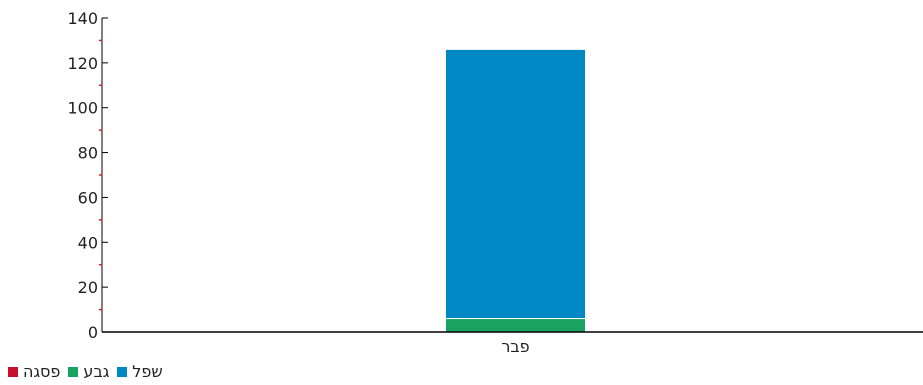 Image resolution: width=923 pixels, height=385 pixels. Describe the element at coordinates (96, 371) in the screenshot. I see `legend-label-mid: גבע` at that location.